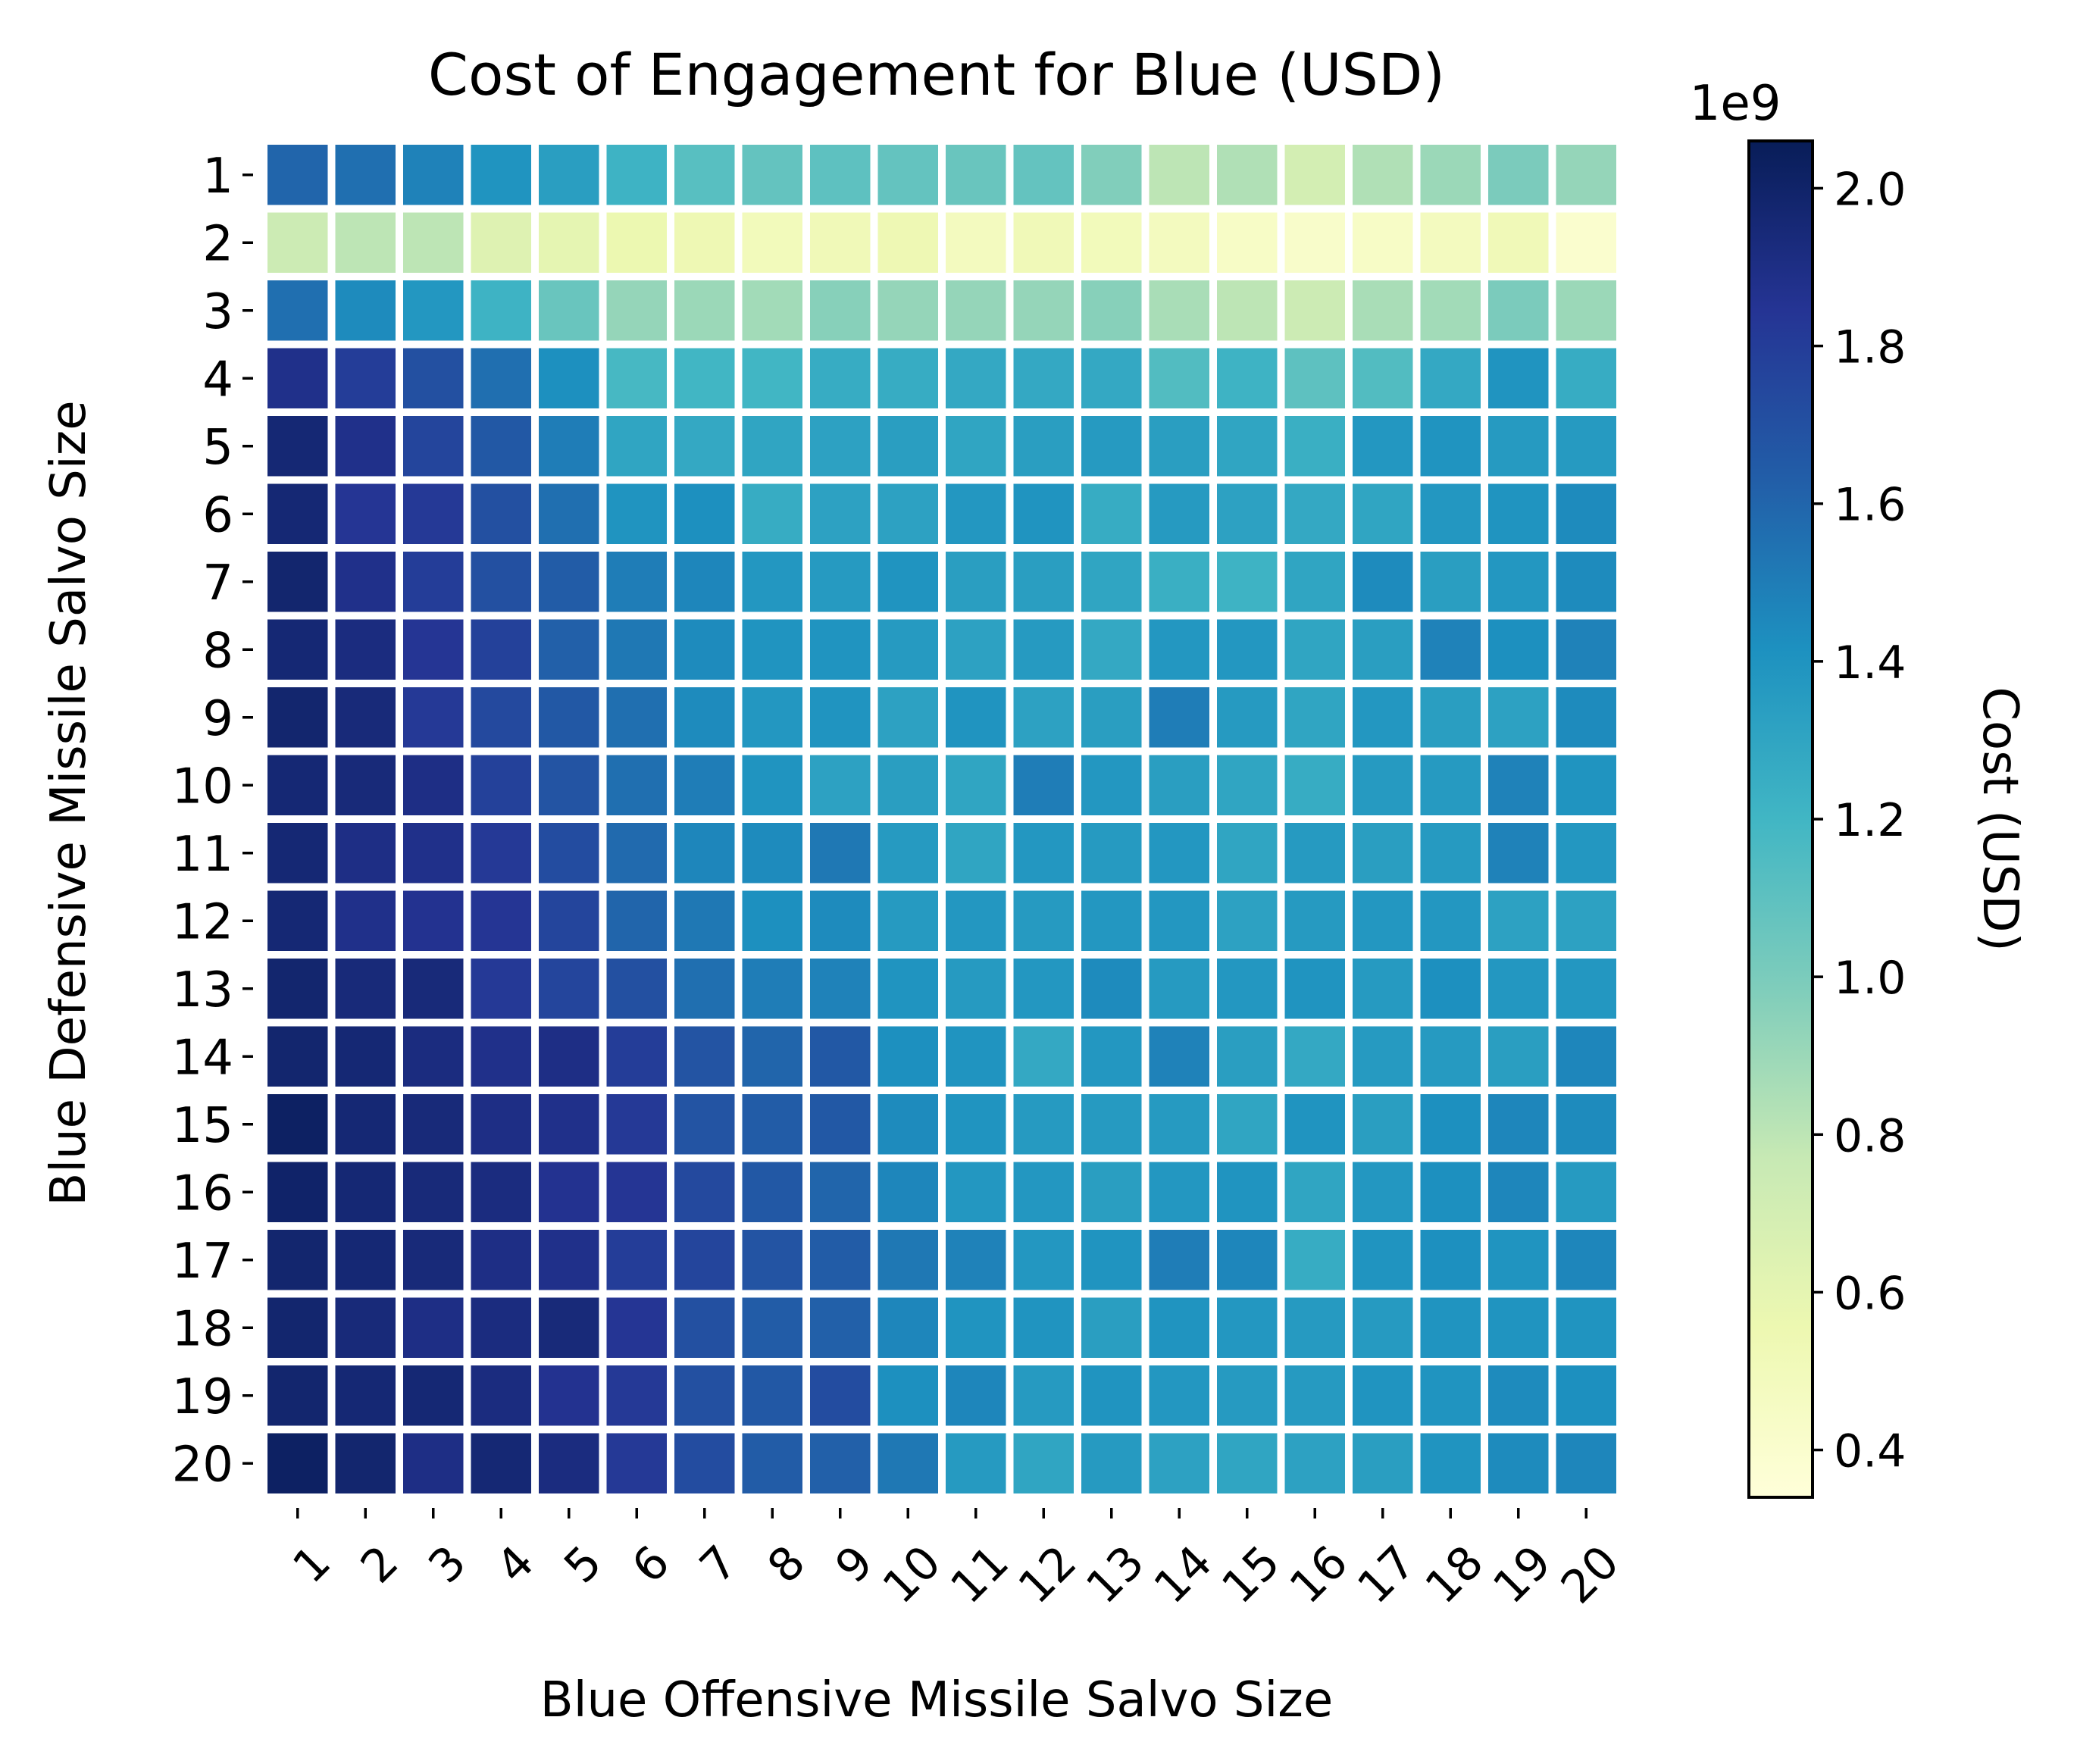  I want to click on y-tick-label: 14, so click(202, 1058).